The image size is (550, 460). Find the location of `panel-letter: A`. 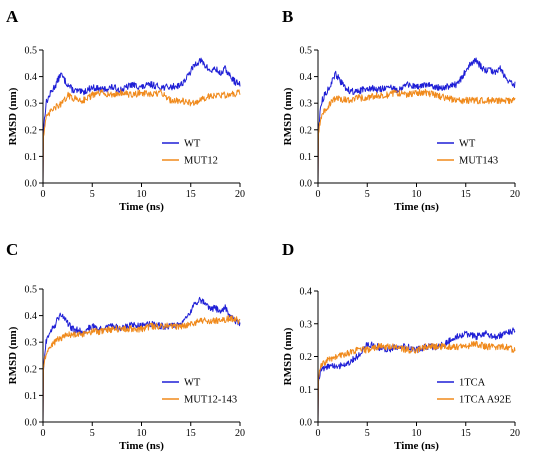

panel-letter: A is located at coordinates (12, 16).